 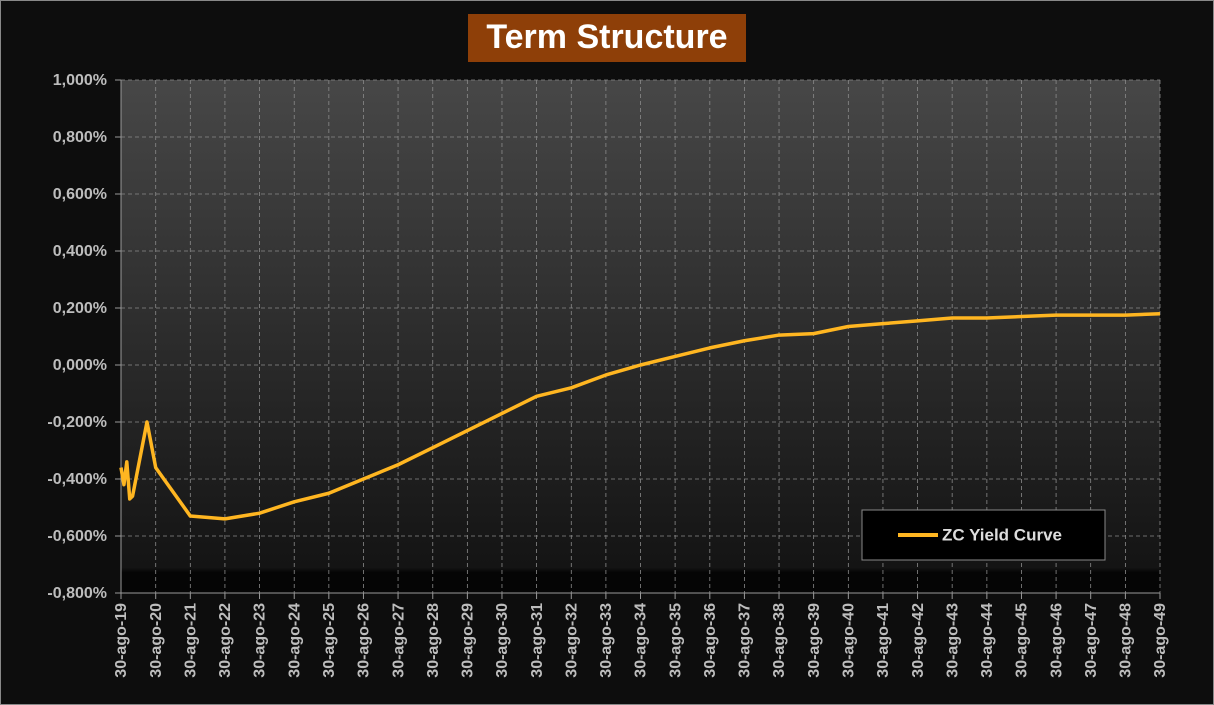 What do you see at coordinates (329, 640) in the screenshot?
I see `x-tick-label: 30-ago-25` at bounding box center [329, 640].